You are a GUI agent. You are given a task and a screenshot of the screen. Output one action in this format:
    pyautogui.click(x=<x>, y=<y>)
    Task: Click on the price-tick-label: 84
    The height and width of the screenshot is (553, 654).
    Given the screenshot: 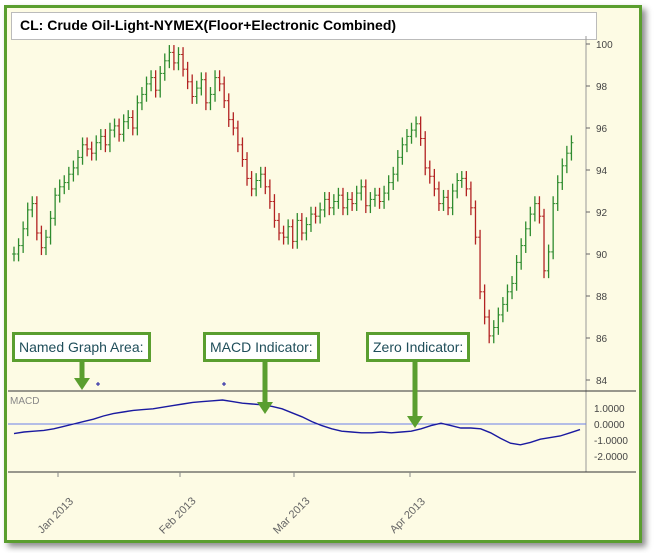 What is the action you would take?
    pyautogui.click(x=602, y=381)
    